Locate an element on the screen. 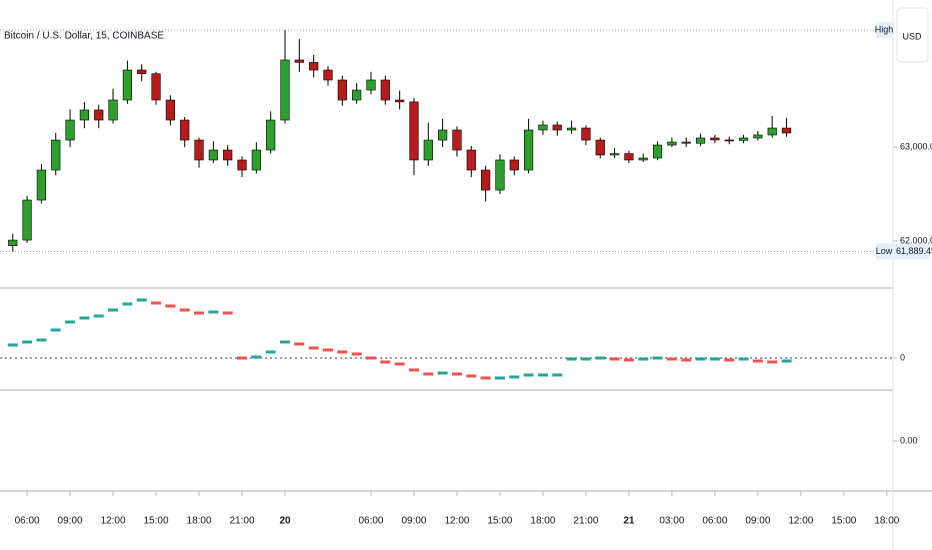 The height and width of the screenshot is (550, 932). chart-title: Bitcoin / U.S. Dollar, 15, COINBASE is located at coordinates (84, 36).